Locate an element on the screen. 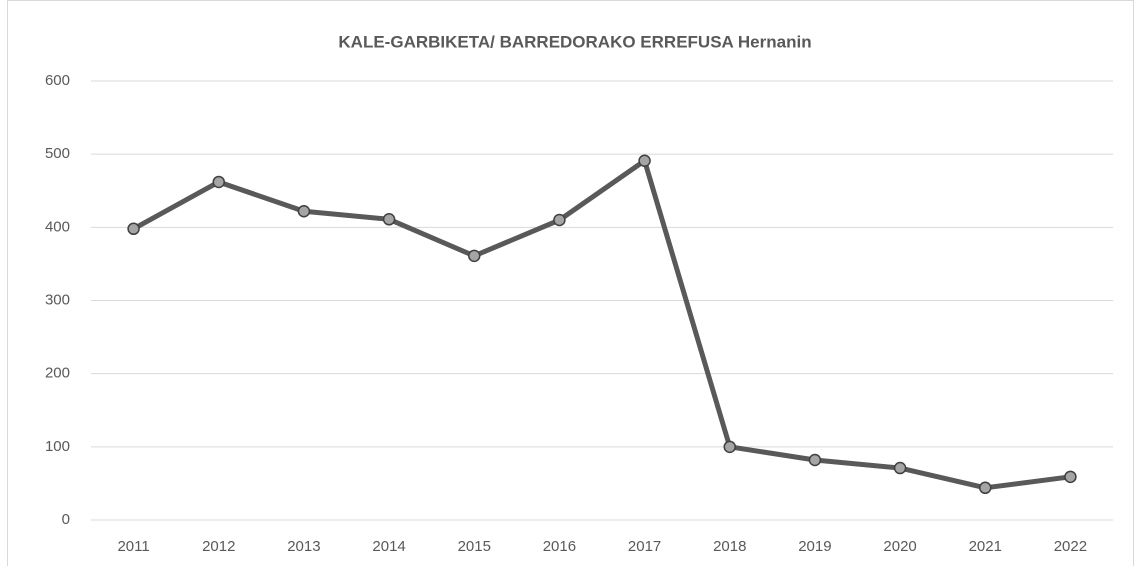 This screenshot has height=571, width=1134. x-tick-label: 2019 is located at coordinates (814, 546).